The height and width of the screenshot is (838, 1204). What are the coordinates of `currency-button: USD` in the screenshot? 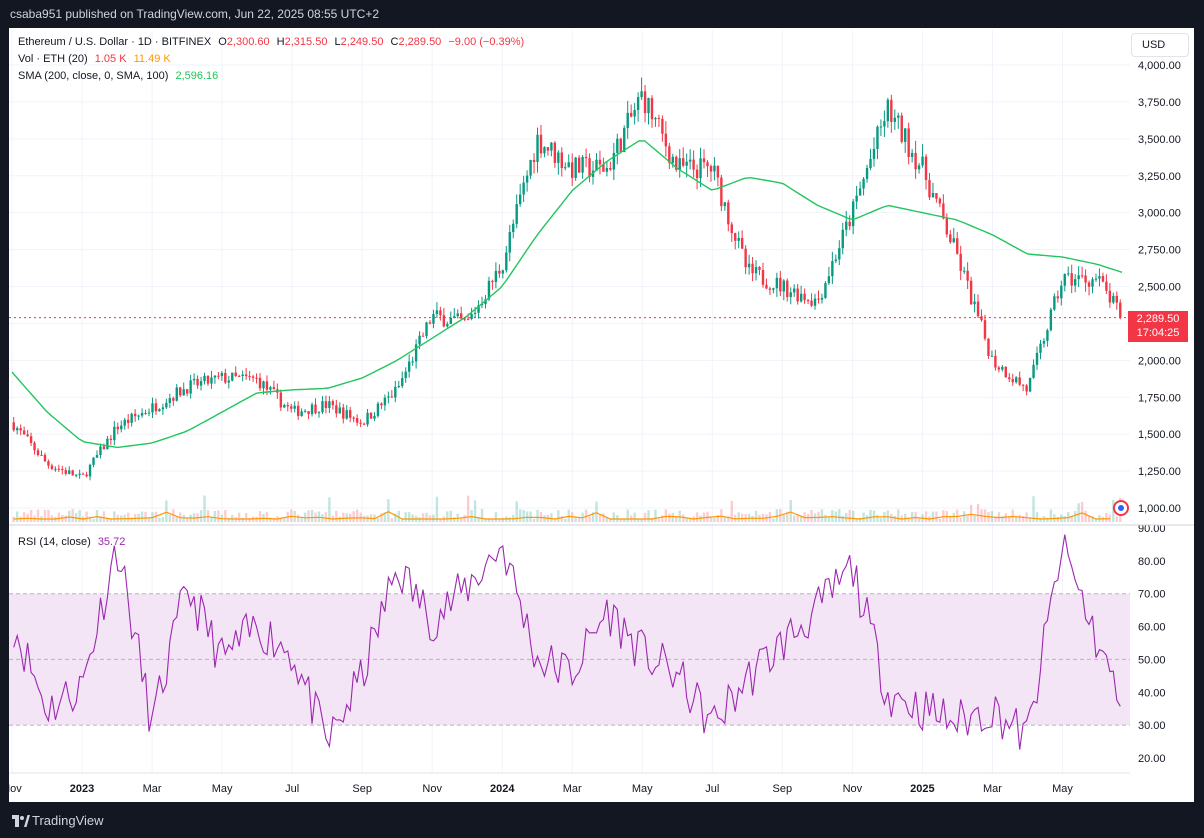 It's located at (1160, 45).